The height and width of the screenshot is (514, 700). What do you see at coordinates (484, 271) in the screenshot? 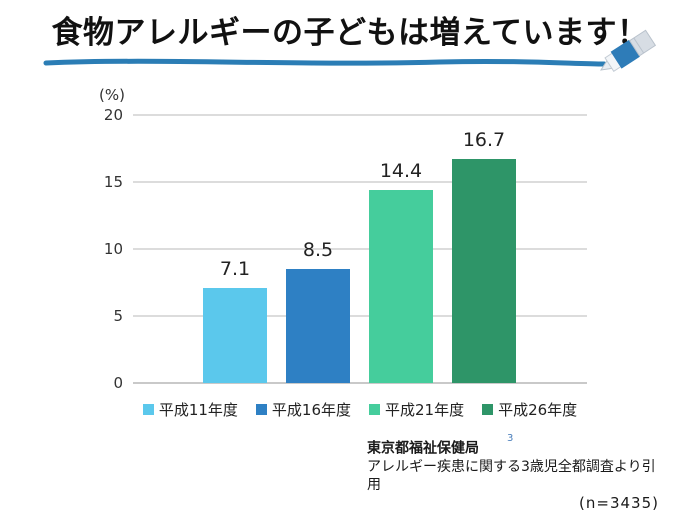
I see `bar-平成26年度` at bounding box center [484, 271].